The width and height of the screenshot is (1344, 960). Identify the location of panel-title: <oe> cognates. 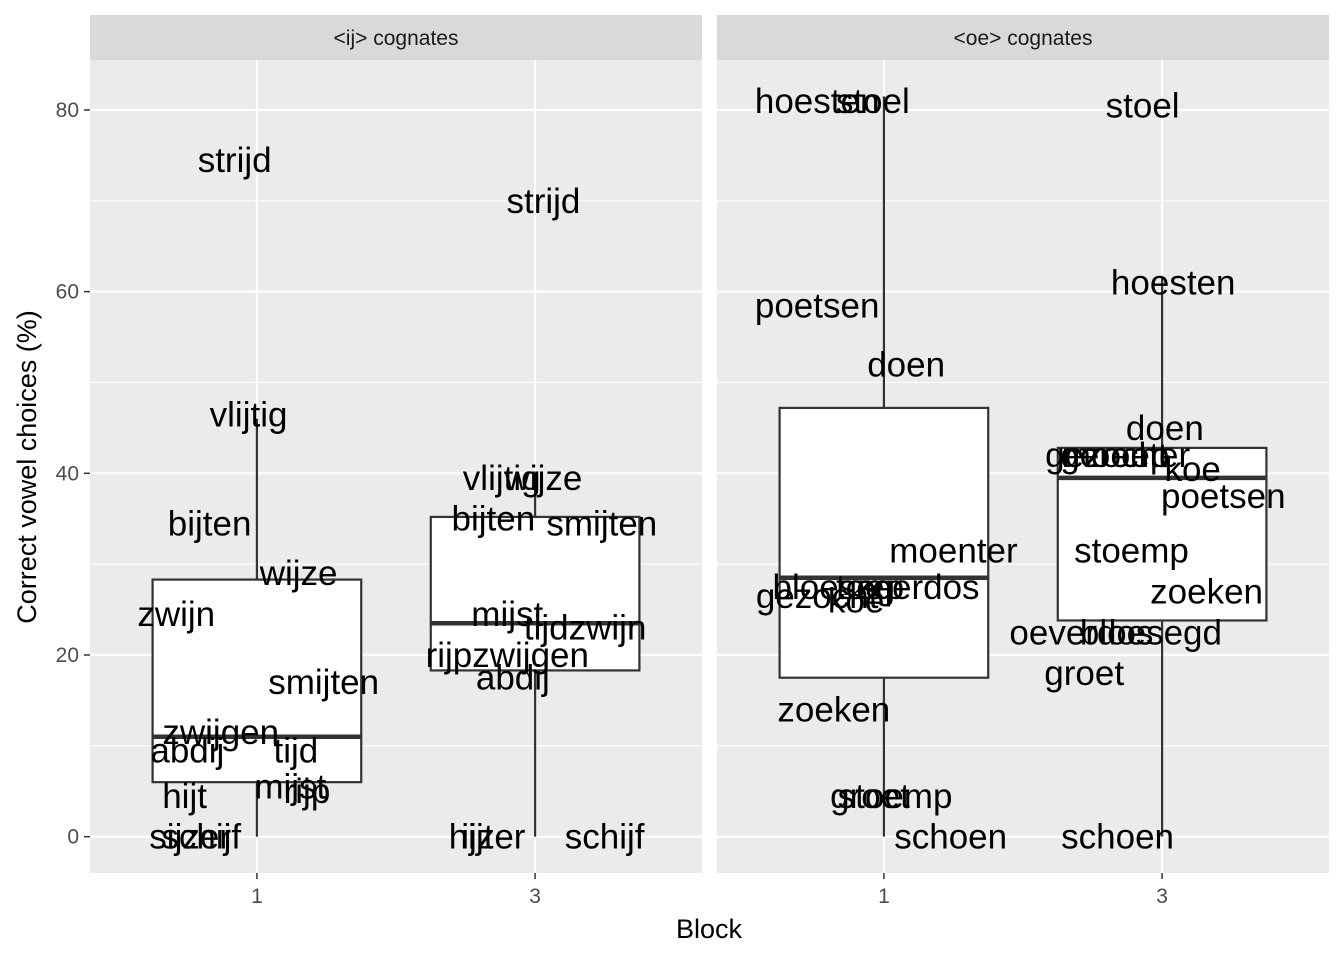
(1023, 38).